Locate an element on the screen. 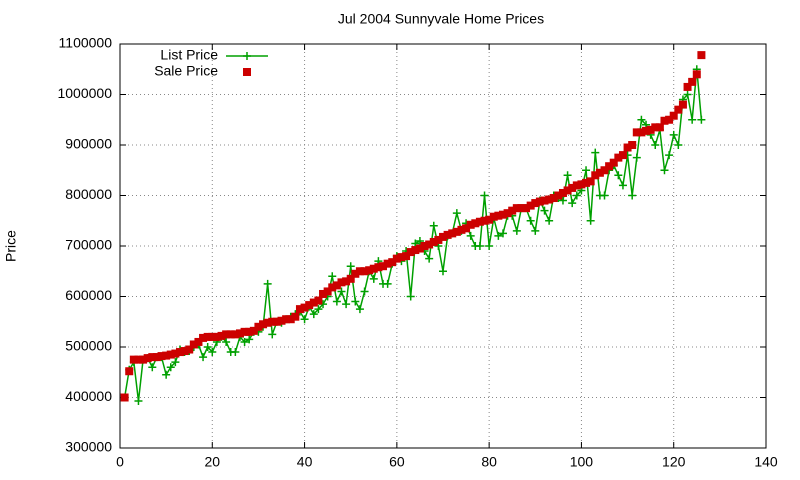 This screenshot has height=480, width=800. y-tick-label: 1000000 is located at coordinates (84, 93).